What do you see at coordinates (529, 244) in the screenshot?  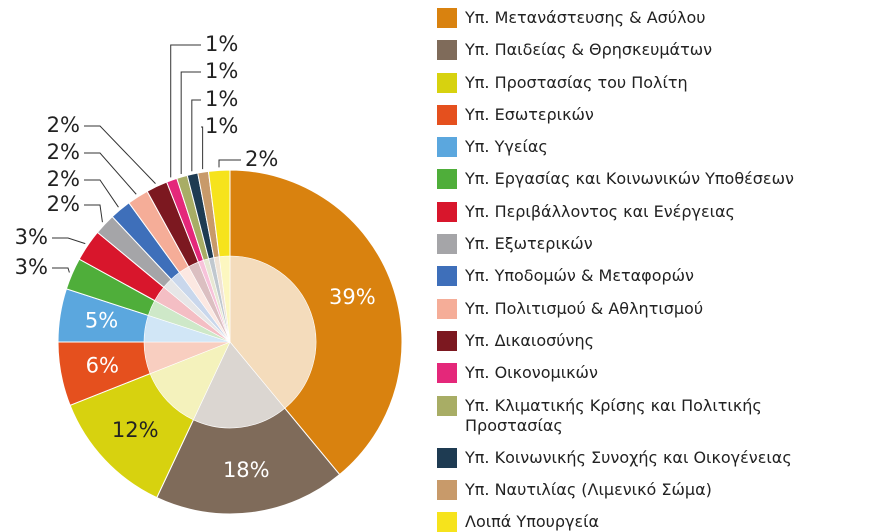 I see `legend-label: Υπ. Εξωτερικών` at bounding box center [529, 244].